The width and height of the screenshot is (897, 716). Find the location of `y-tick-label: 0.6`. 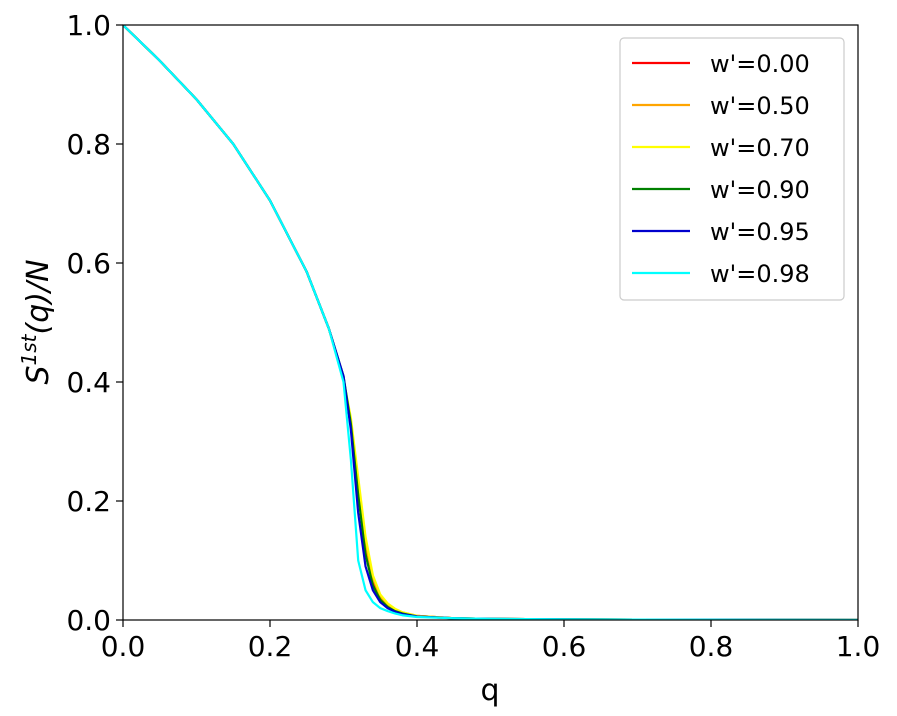

y-tick-label: 0.6 is located at coordinates (88, 263).